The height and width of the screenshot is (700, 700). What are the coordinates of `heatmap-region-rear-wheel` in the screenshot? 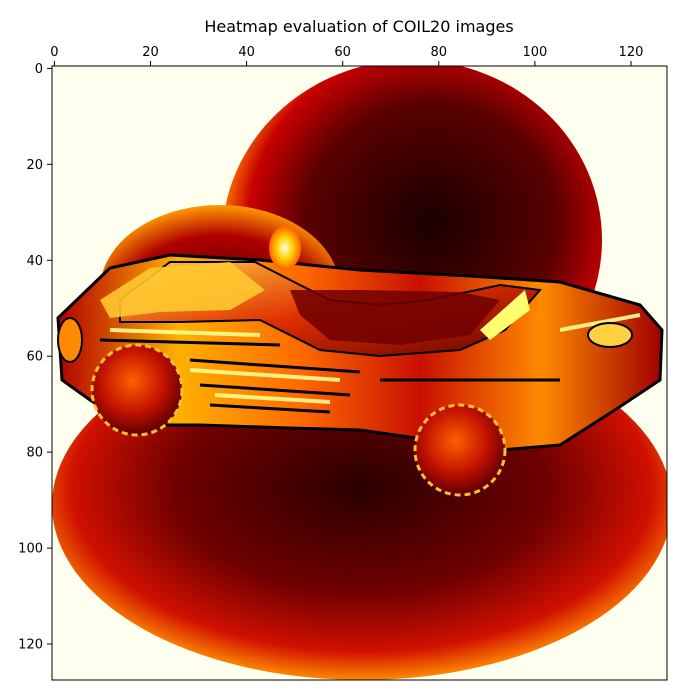 It's located at (137, 390).